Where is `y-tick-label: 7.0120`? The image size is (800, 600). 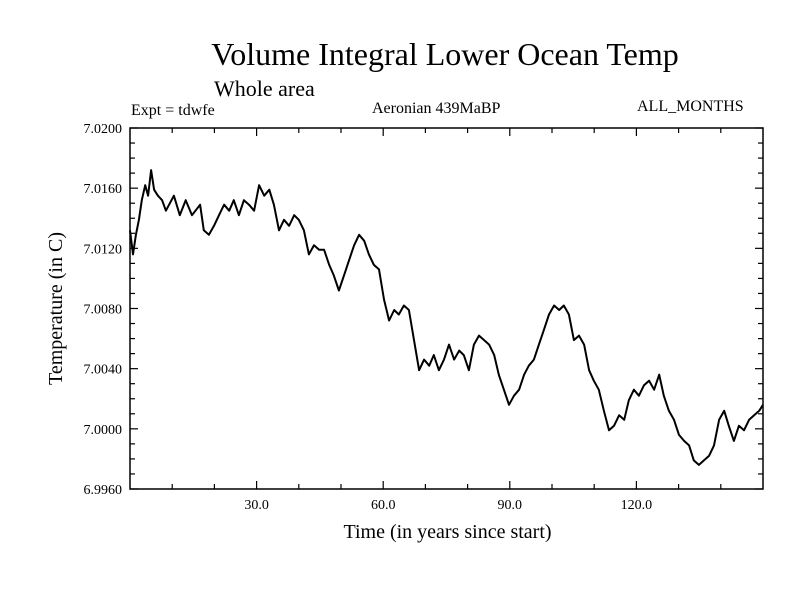
y-tick-label: 7.0120 is located at coordinates (103, 249).